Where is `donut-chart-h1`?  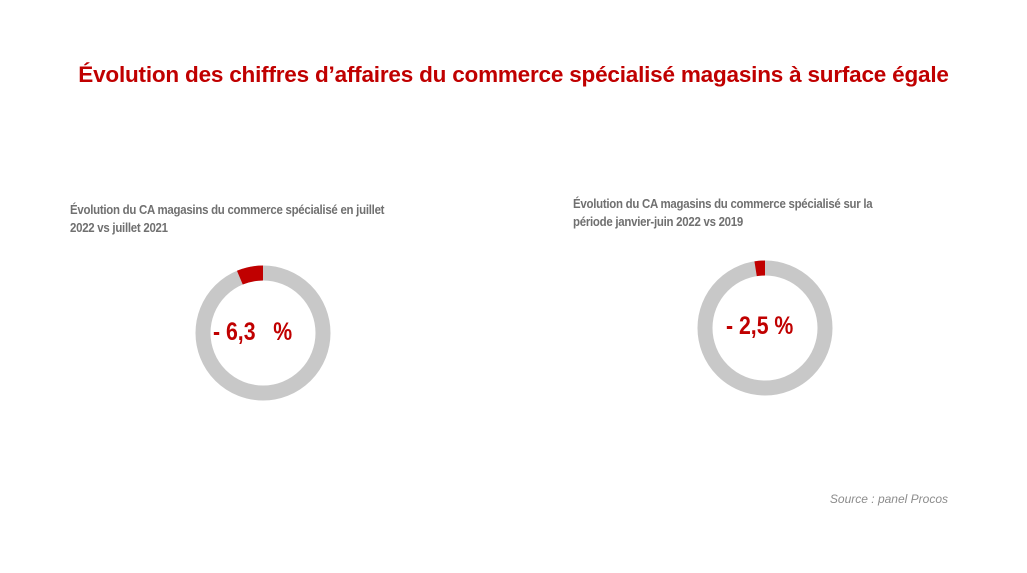
donut-chart-h1 is located at coordinates (765, 328).